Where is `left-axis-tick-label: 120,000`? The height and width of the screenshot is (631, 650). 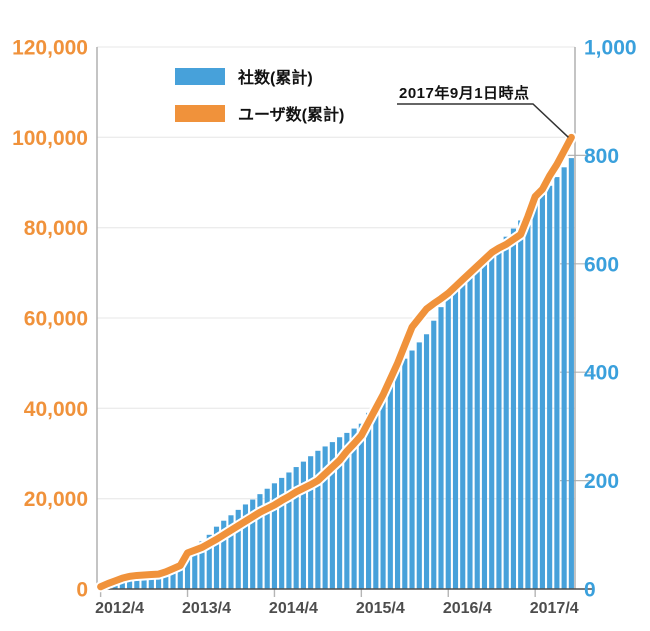
left-axis-tick-label: 120,000 is located at coordinates (50, 48).